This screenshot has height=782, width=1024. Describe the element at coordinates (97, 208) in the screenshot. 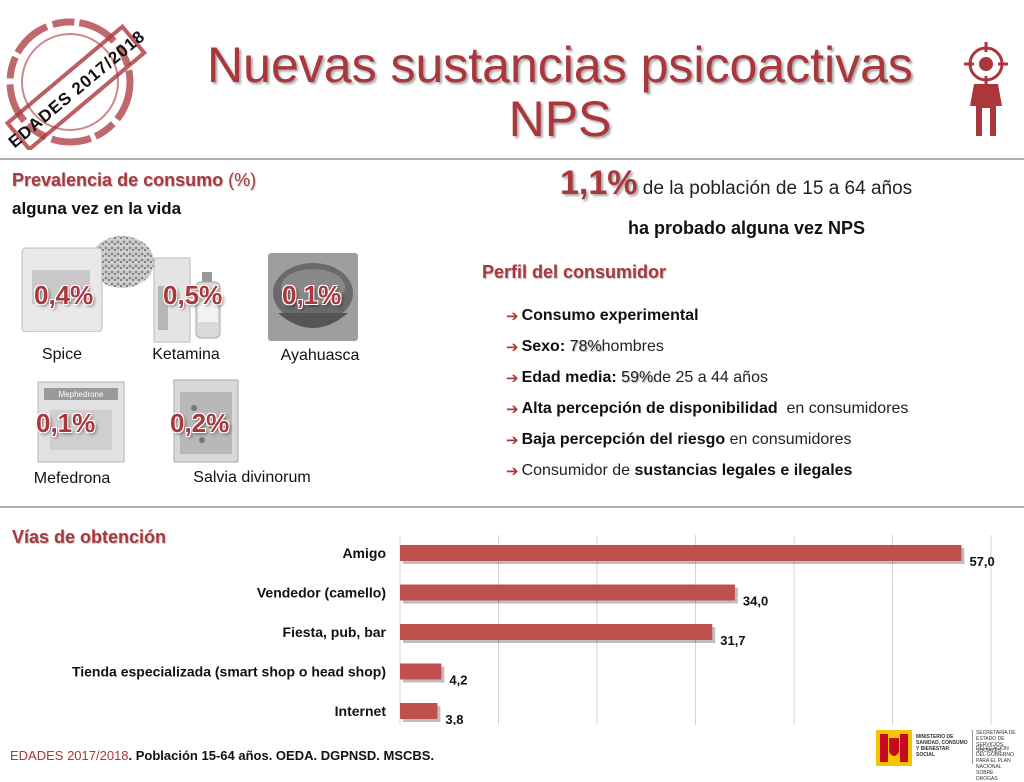

I see `prevalence-subheading: alguna vez en la vida` at that location.